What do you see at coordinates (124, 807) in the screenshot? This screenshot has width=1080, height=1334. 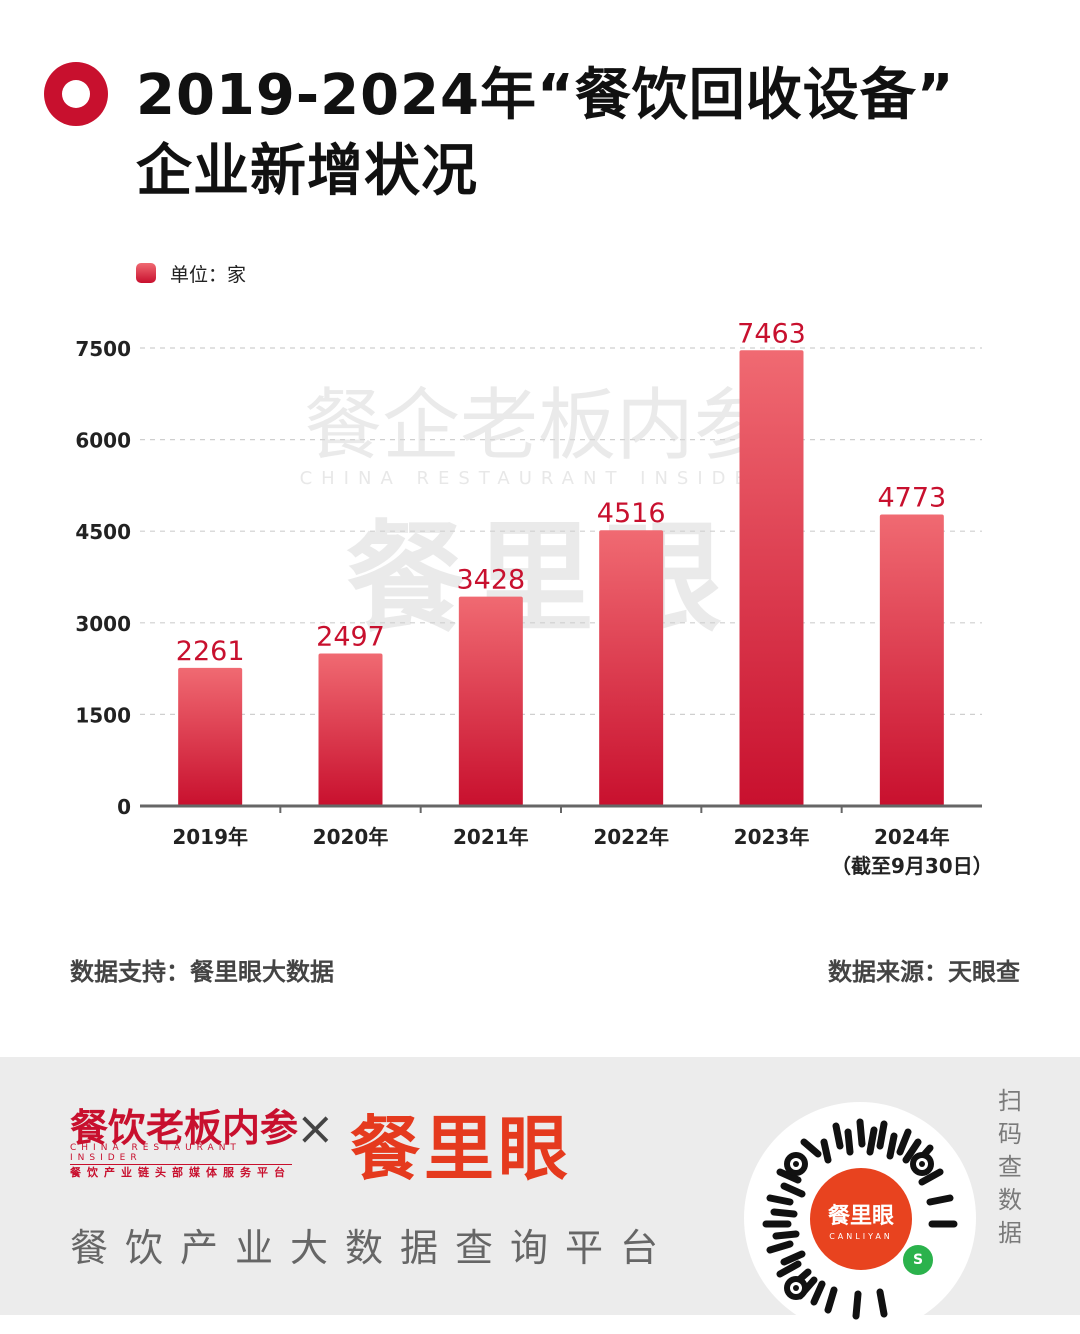 I see `y-tick-label: 0` at bounding box center [124, 807].